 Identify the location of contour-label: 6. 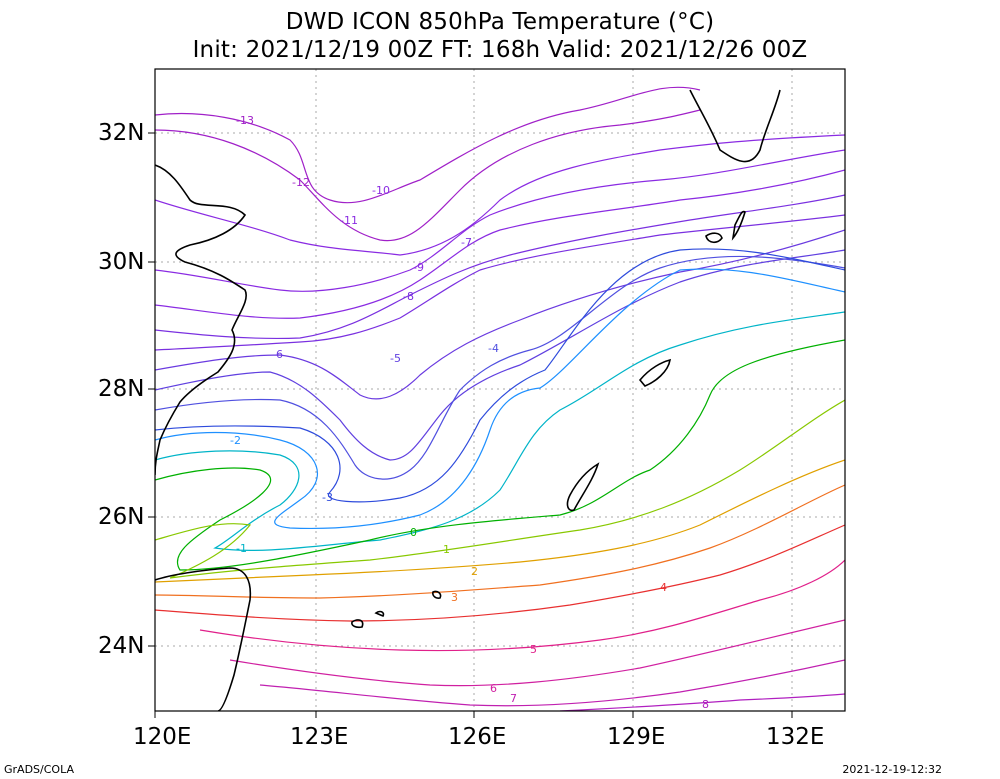
(493, 688).